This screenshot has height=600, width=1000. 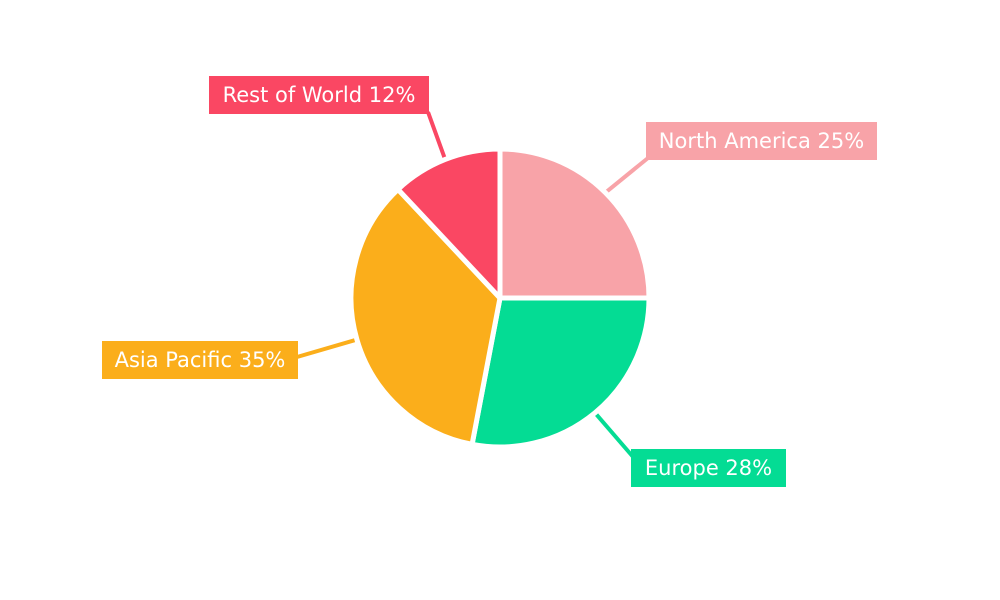 I want to click on leader-line-europe, so click(x=614, y=435).